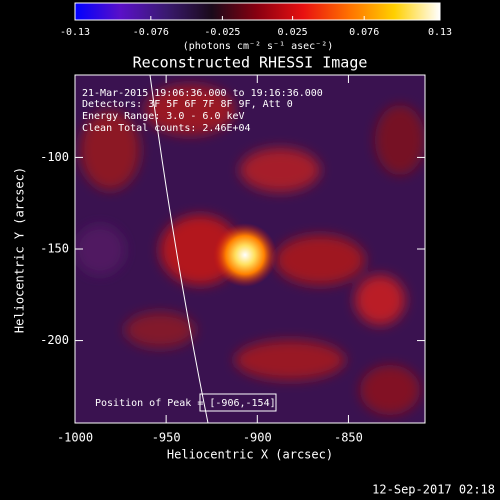 This screenshot has height=500, width=500. Describe the element at coordinates (440, 32) in the screenshot. I see `colorbar-tick-label: 0.13` at that location.